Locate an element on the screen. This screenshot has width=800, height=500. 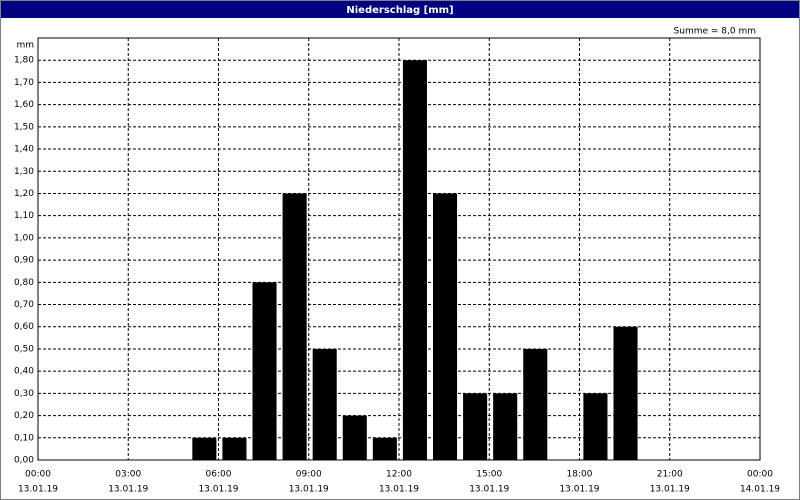
y-tick-label: 1,80 is located at coordinates (24, 61).